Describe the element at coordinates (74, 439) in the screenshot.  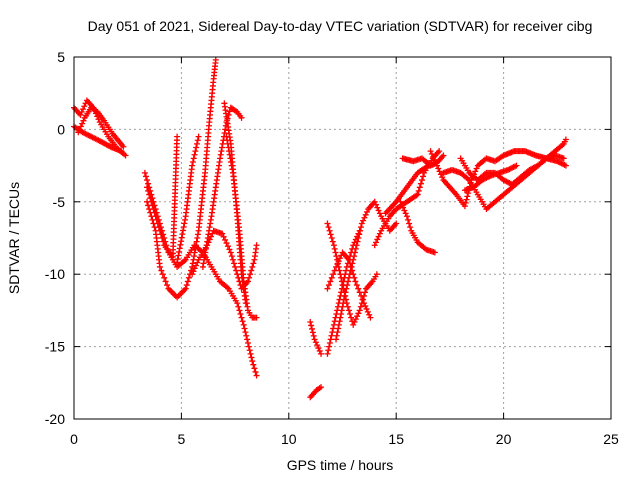
I see `x-tick-label: 0` at that location.